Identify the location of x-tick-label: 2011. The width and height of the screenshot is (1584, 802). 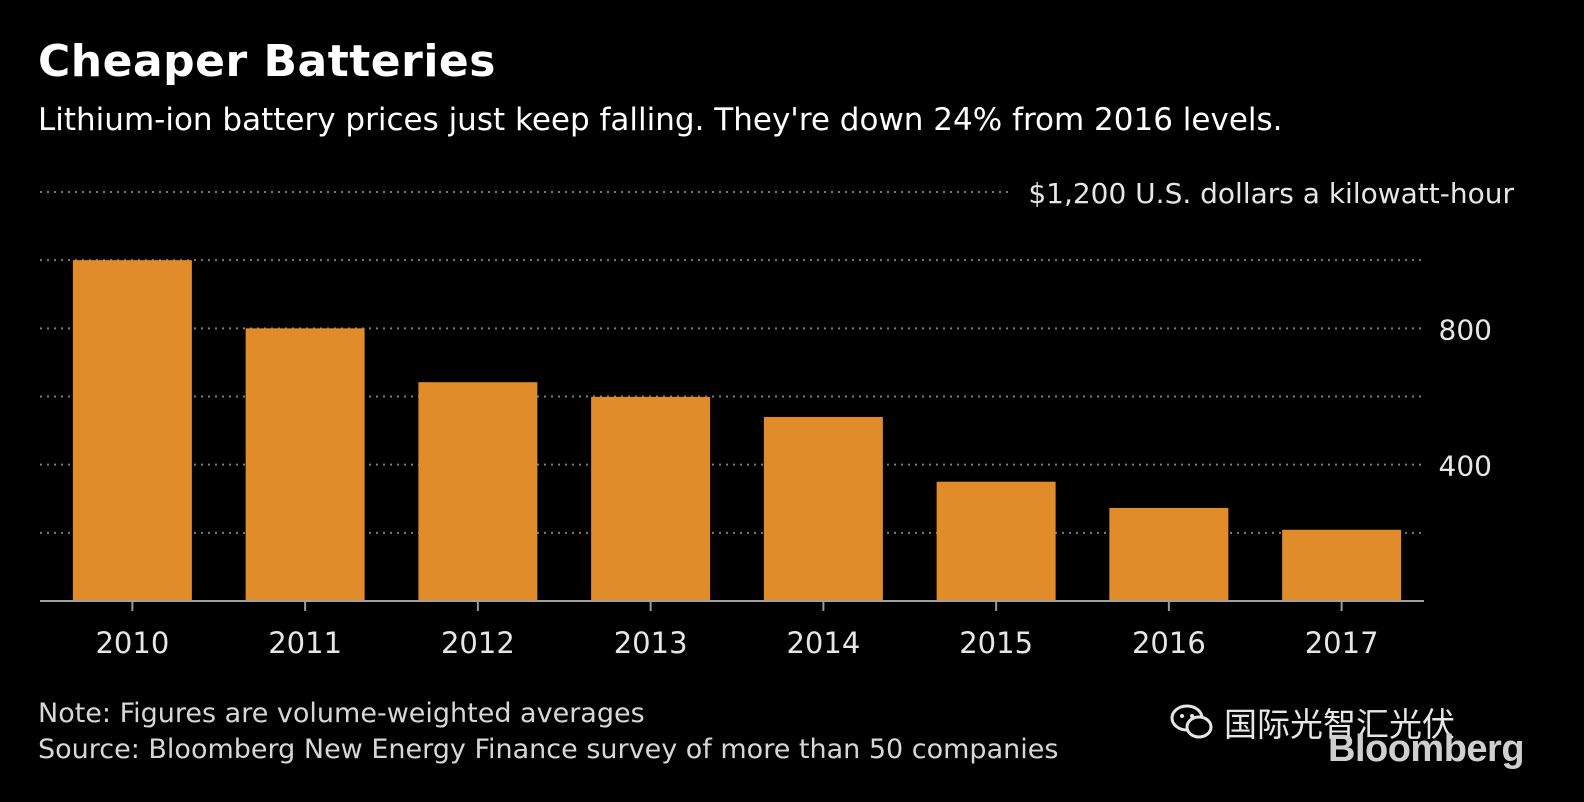
(305, 643).